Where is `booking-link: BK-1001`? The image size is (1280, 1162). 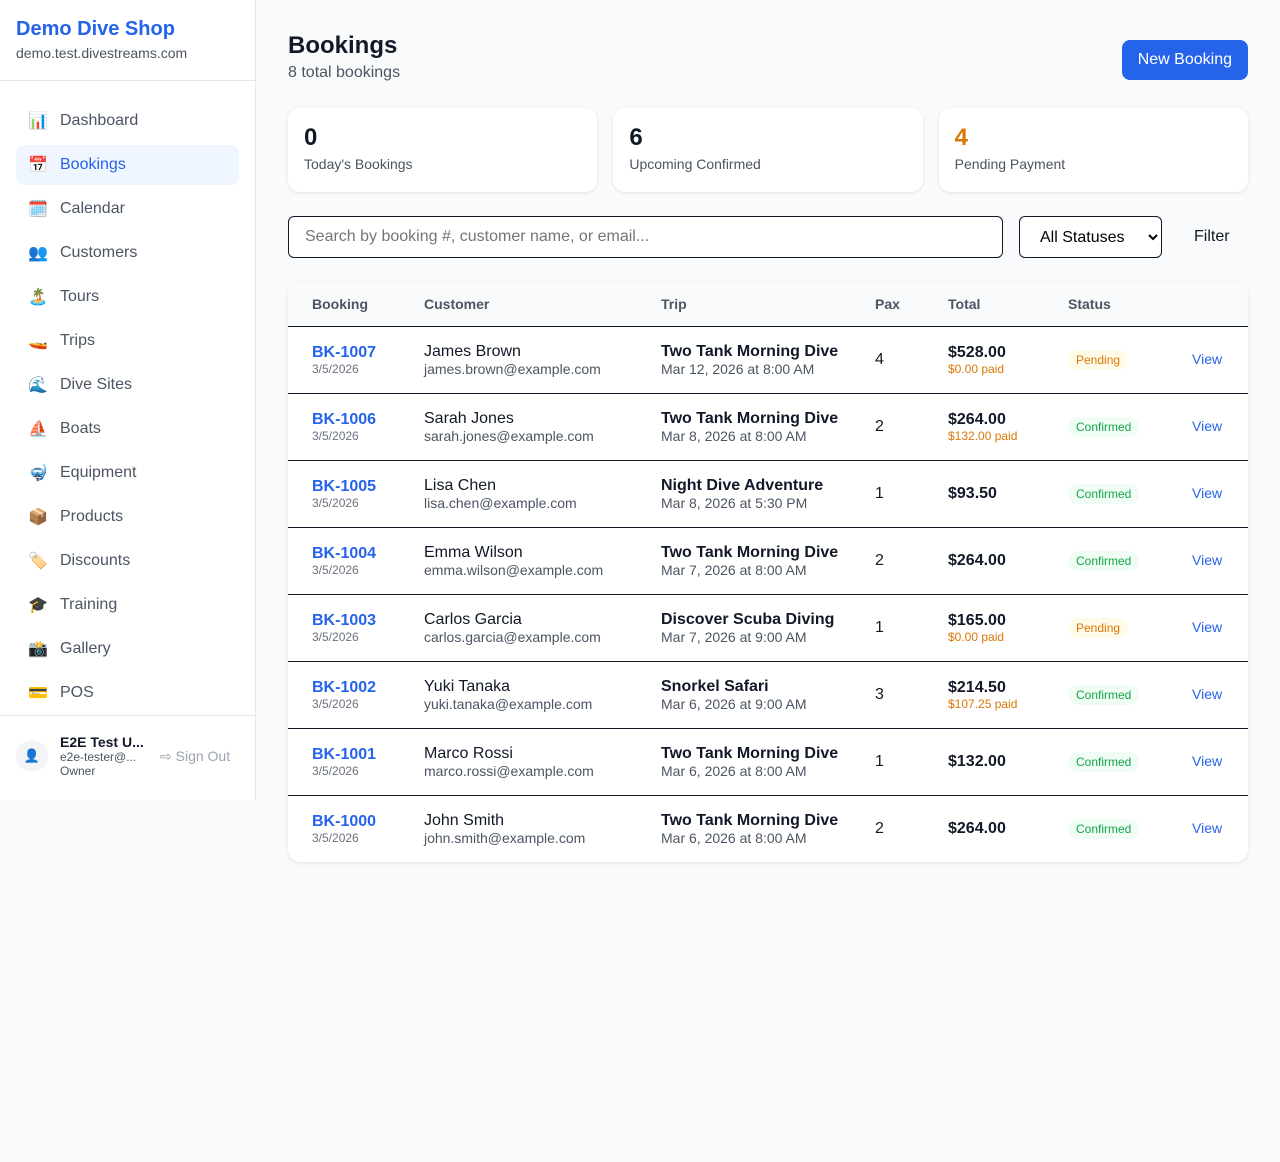 booking-link: BK-1001 is located at coordinates (344, 754).